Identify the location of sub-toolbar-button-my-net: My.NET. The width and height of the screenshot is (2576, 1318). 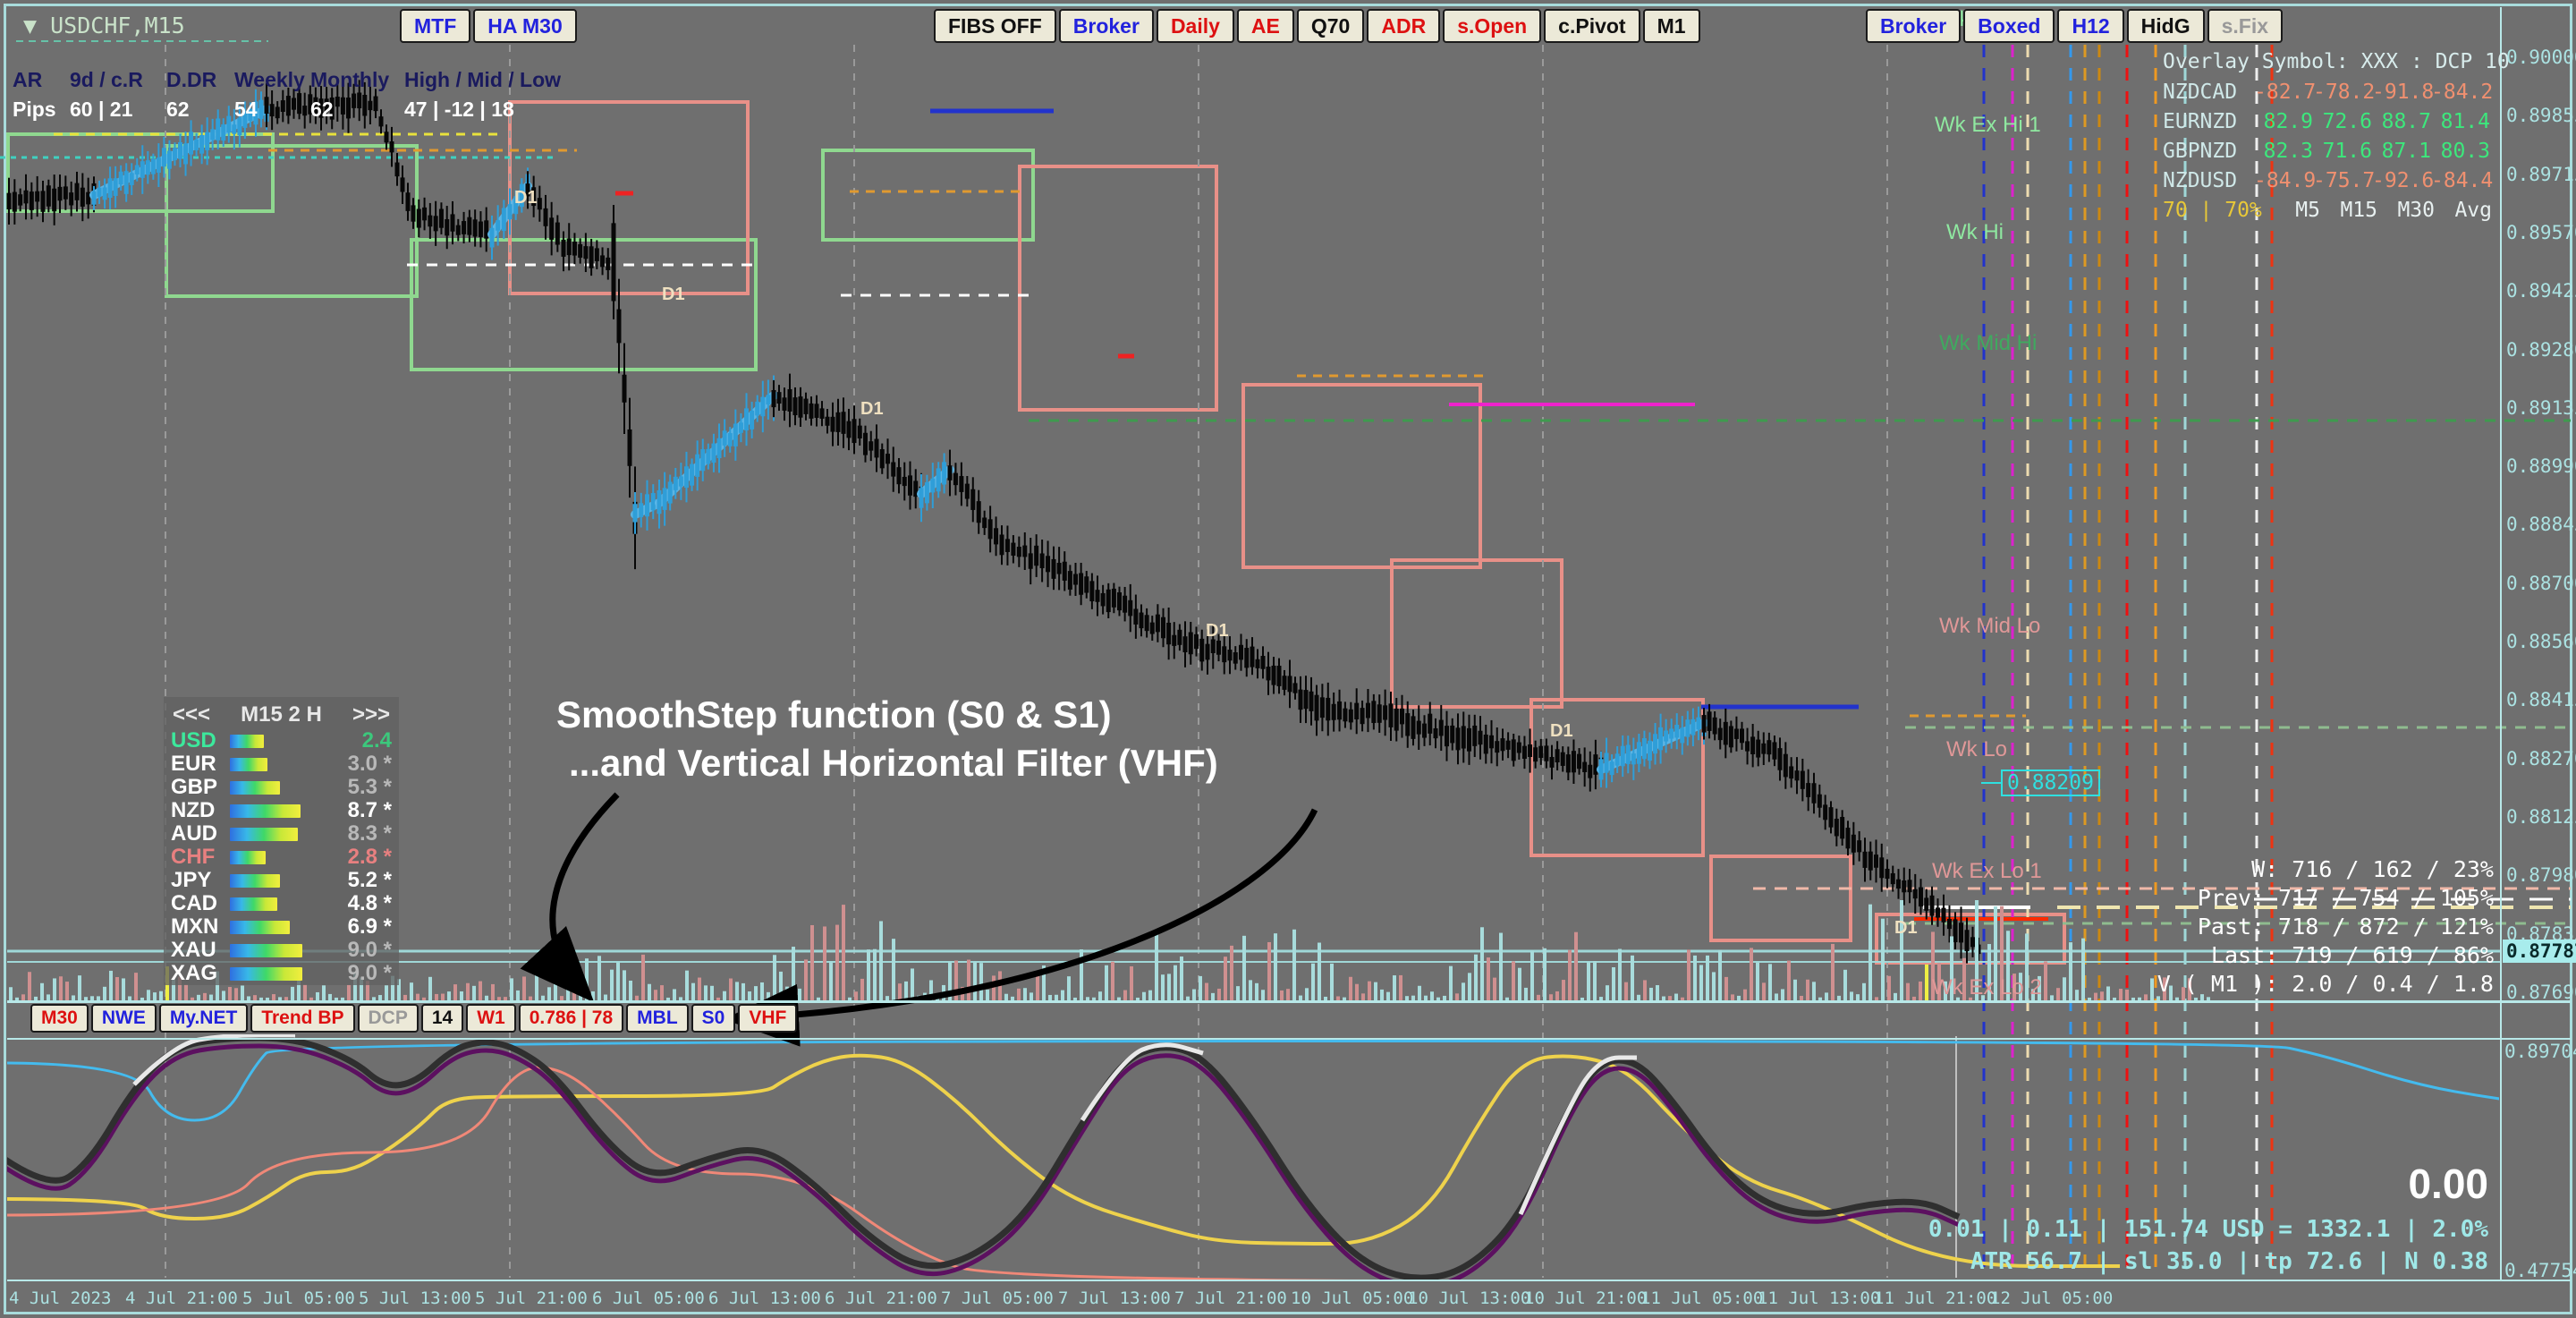
(203, 1019).